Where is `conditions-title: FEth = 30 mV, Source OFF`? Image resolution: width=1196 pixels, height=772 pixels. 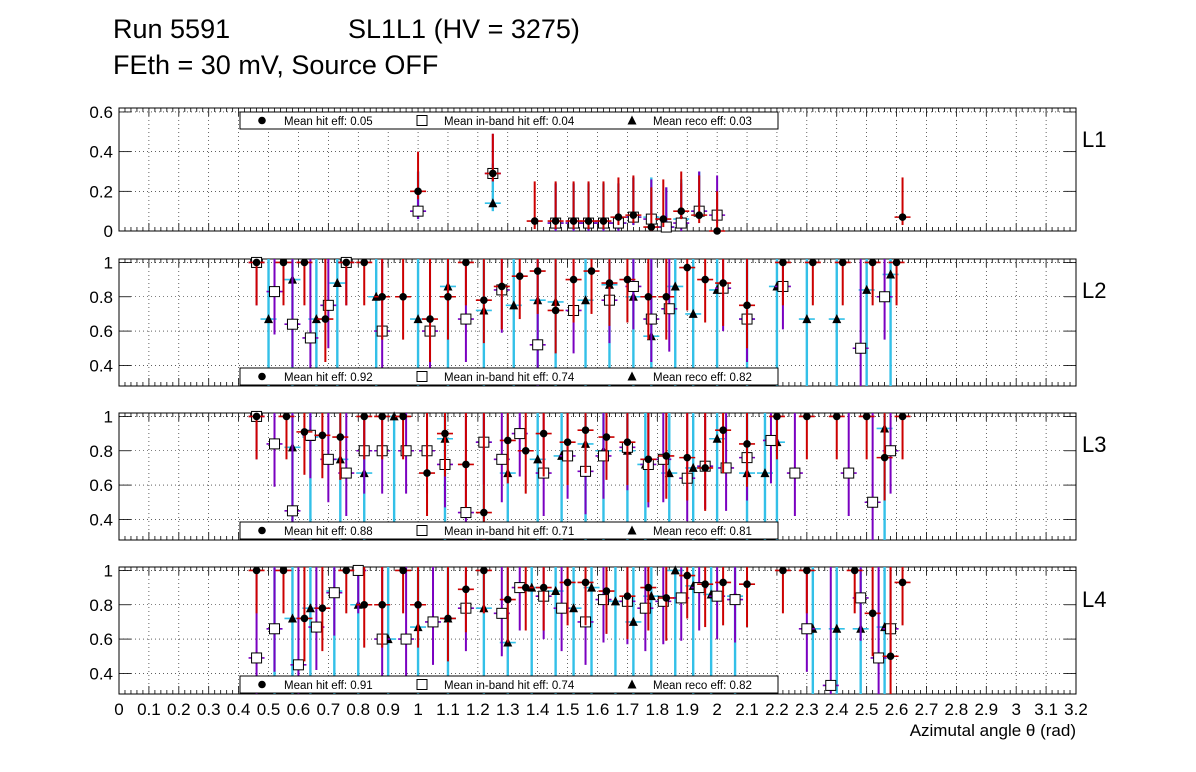
conditions-title: FEth = 30 mV, Source OFF is located at coordinates (276, 65).